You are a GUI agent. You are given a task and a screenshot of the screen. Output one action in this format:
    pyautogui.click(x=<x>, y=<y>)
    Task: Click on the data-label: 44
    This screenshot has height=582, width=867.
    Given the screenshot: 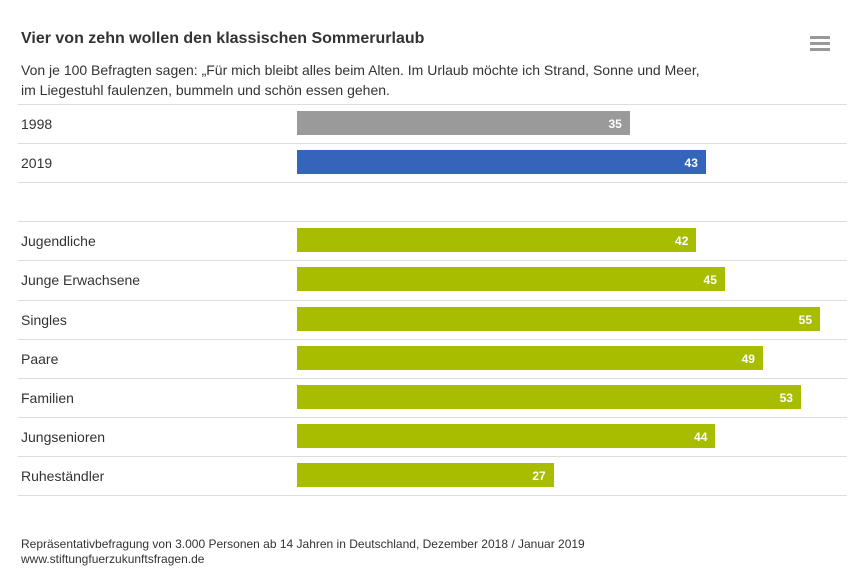 What is the action you would take?
    pyautogui.click(x=701, y=436)
    